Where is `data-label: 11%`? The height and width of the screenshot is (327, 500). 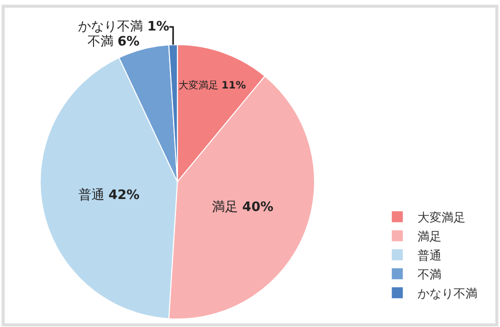
data-label: 11% is located at coordinates (234, 86).